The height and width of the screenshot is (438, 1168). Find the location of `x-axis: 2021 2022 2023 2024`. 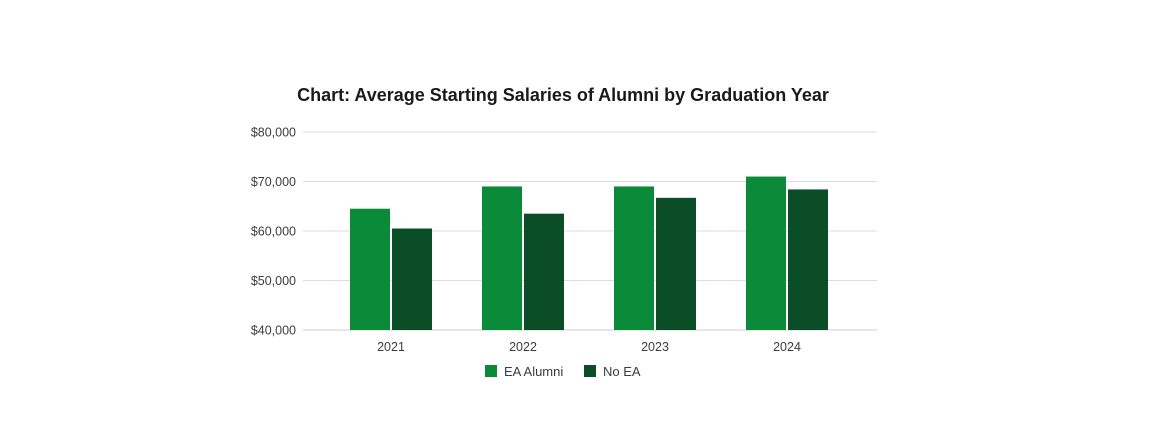

x-axis: 2021 2022 2023 2024 is located at coordinates (589, 347).